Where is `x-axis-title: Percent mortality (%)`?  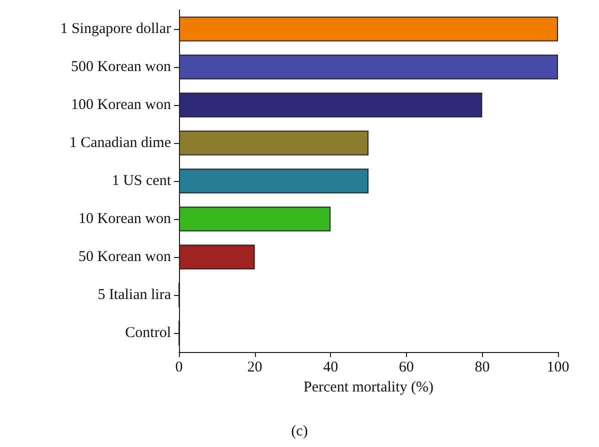
x-axis-title: Percent mortality (%) is located at coordinates (369, 388).